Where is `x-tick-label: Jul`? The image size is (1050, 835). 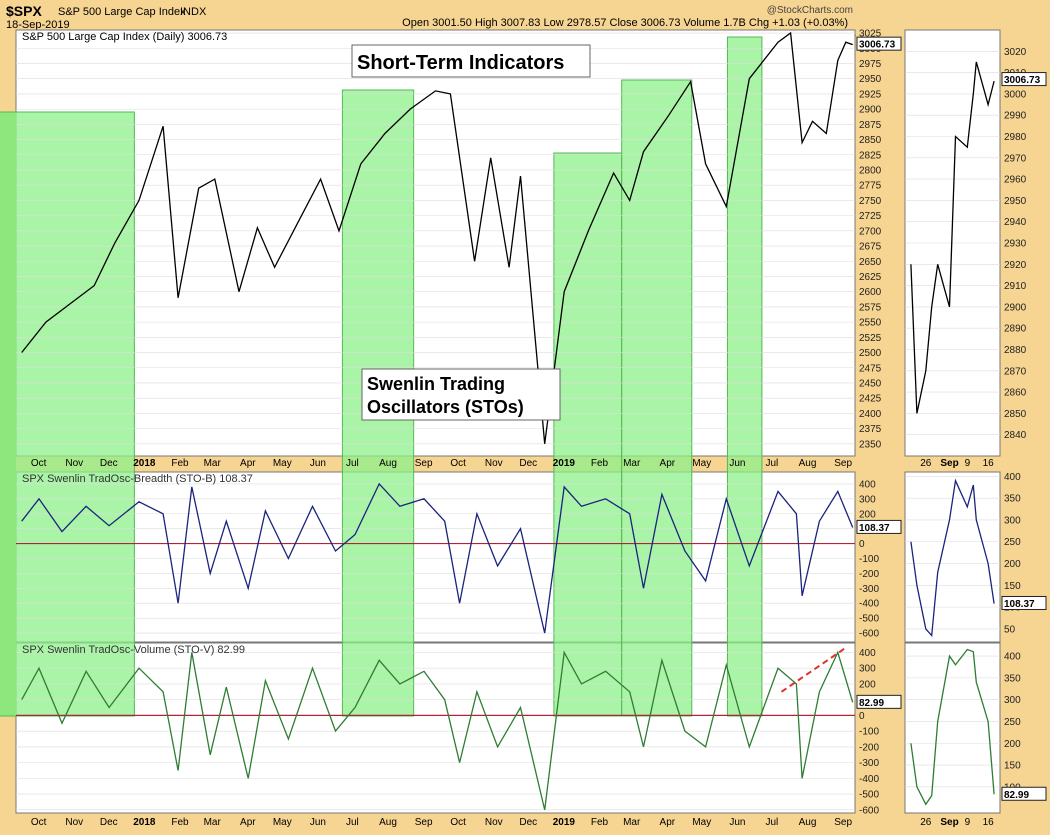 x-tick-label: Jul is located at coordinates (772, 822).